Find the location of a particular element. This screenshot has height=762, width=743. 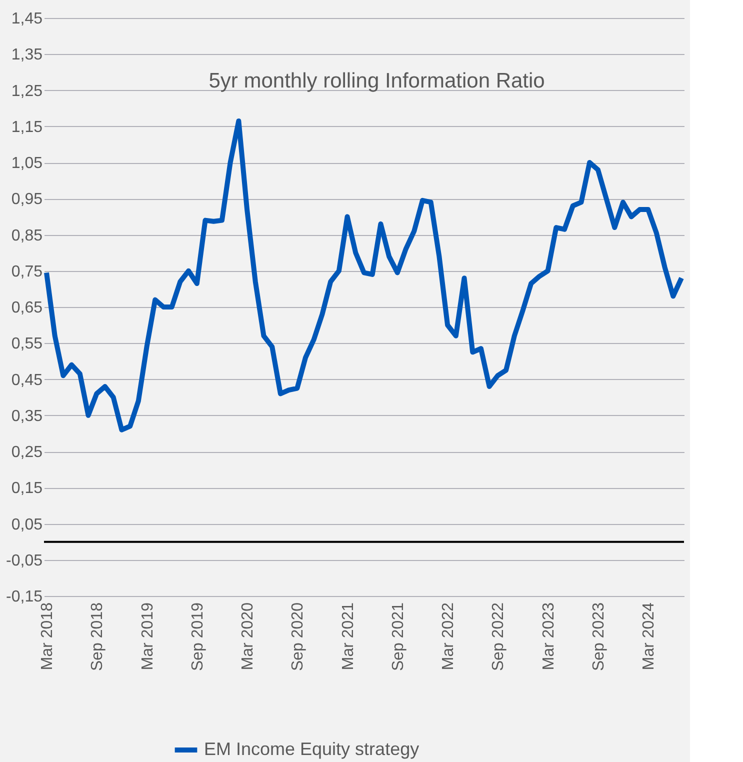

x-tick-label: Sep 2021 is located at coordinates (398, 637).